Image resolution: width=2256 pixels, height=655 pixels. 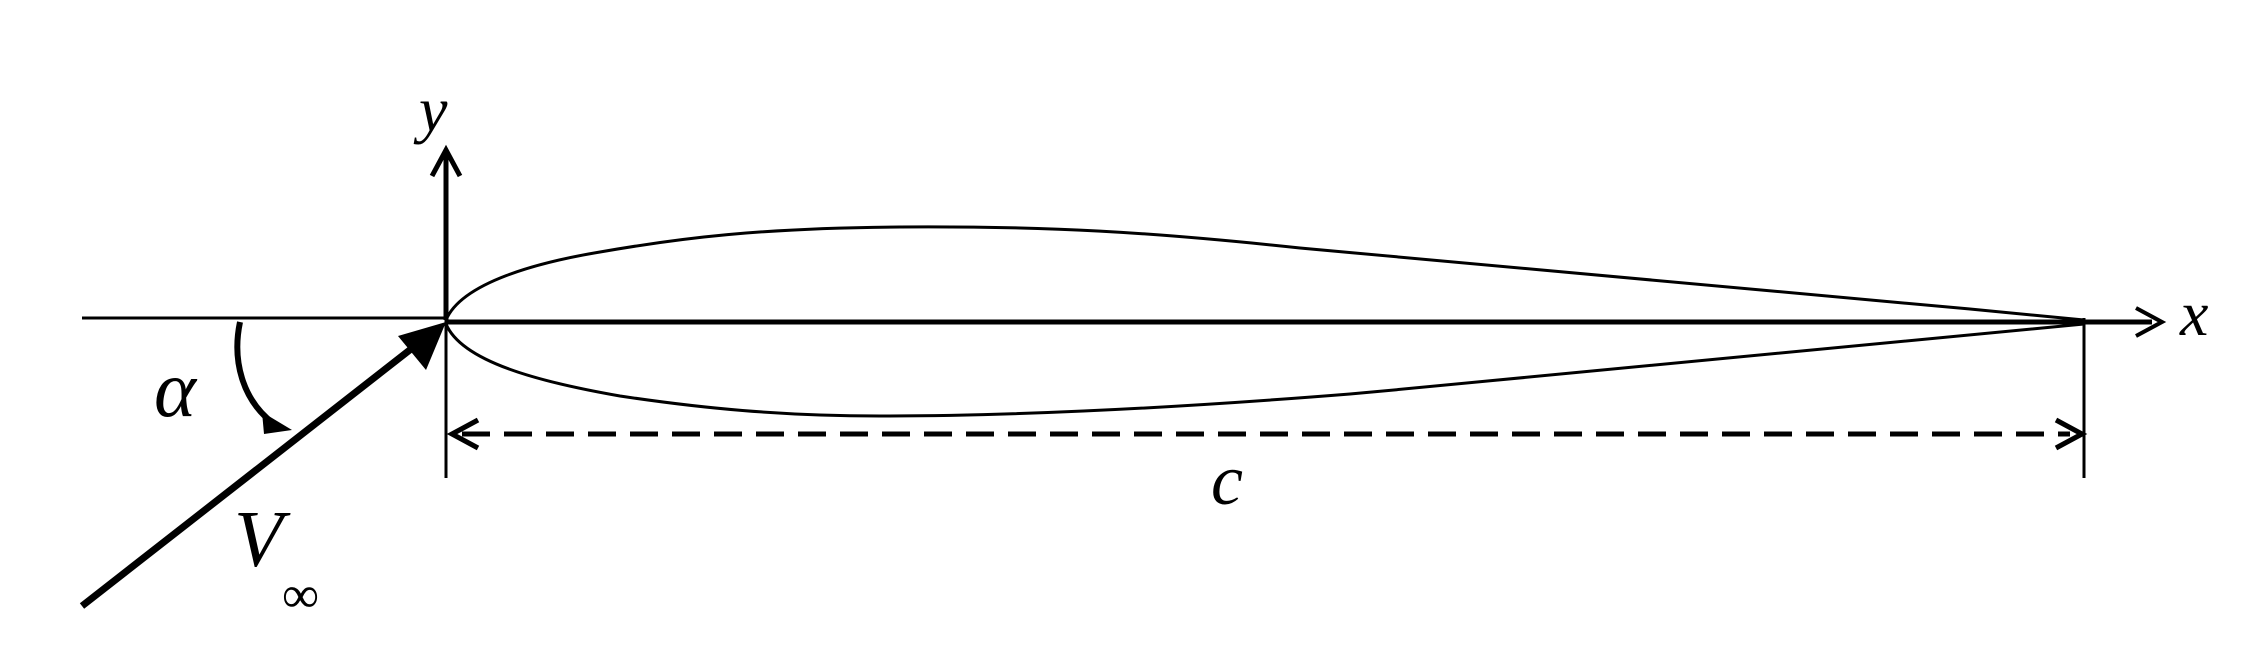 I want to click on angle-of-attack-arrowhead, so click(x=277, y=423).